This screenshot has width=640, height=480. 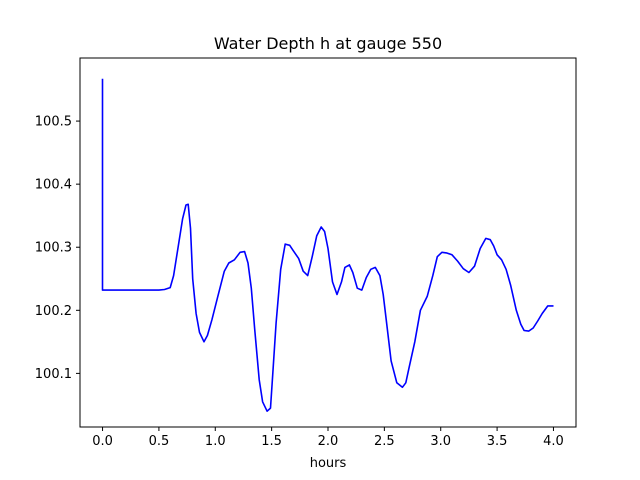 I want to click on x-axis: 0.0 0.5 1.0 1.5 2.0 2.5 3.0 3.5 4.0, so click(x=328, y=438).